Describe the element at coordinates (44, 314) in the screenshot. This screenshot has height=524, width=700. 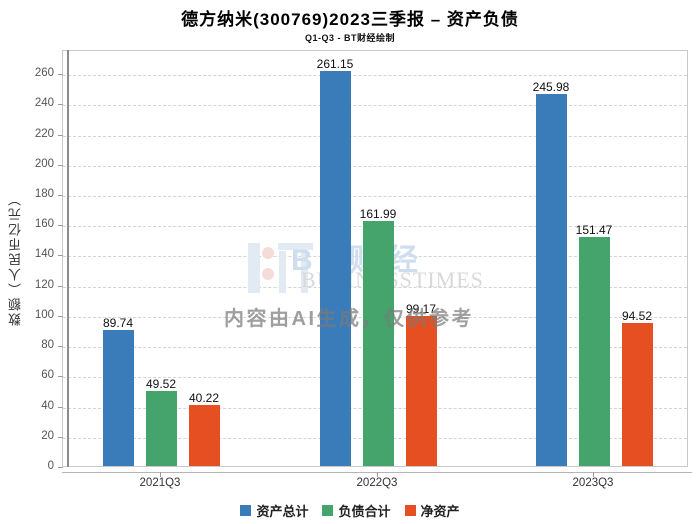
I see `y-tick-label: 100` at that location.